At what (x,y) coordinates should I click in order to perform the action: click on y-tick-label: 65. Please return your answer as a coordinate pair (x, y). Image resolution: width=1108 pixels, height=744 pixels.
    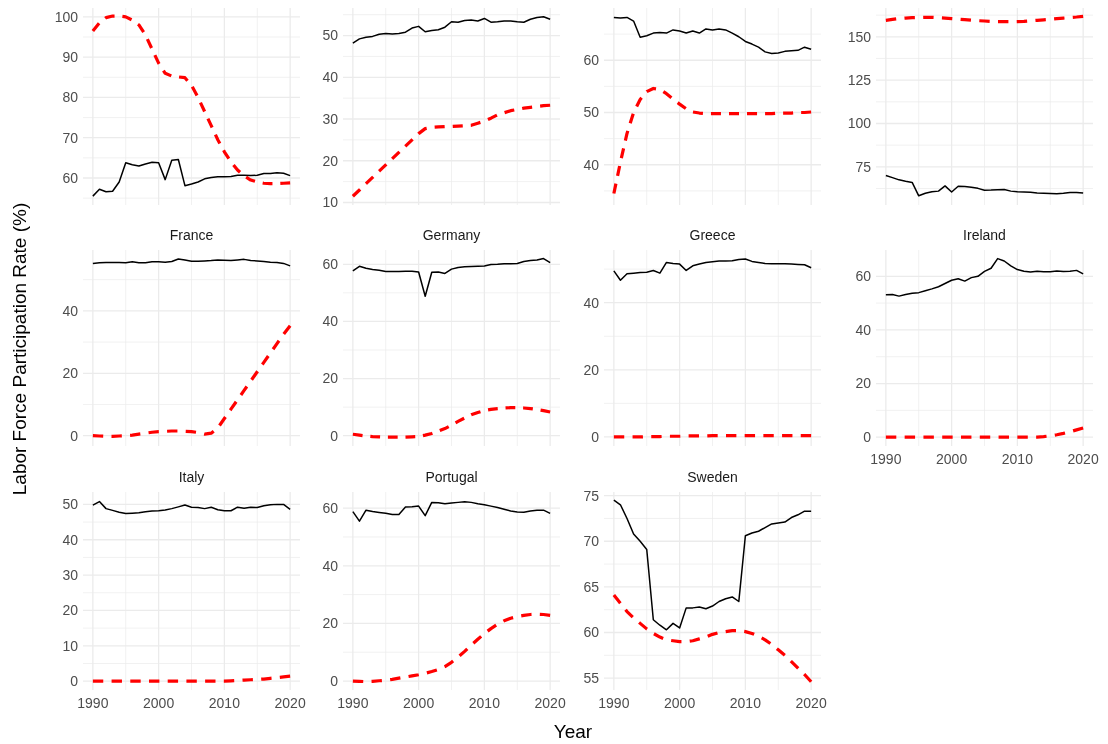
    Looking at the image, I should click on (591, 586).